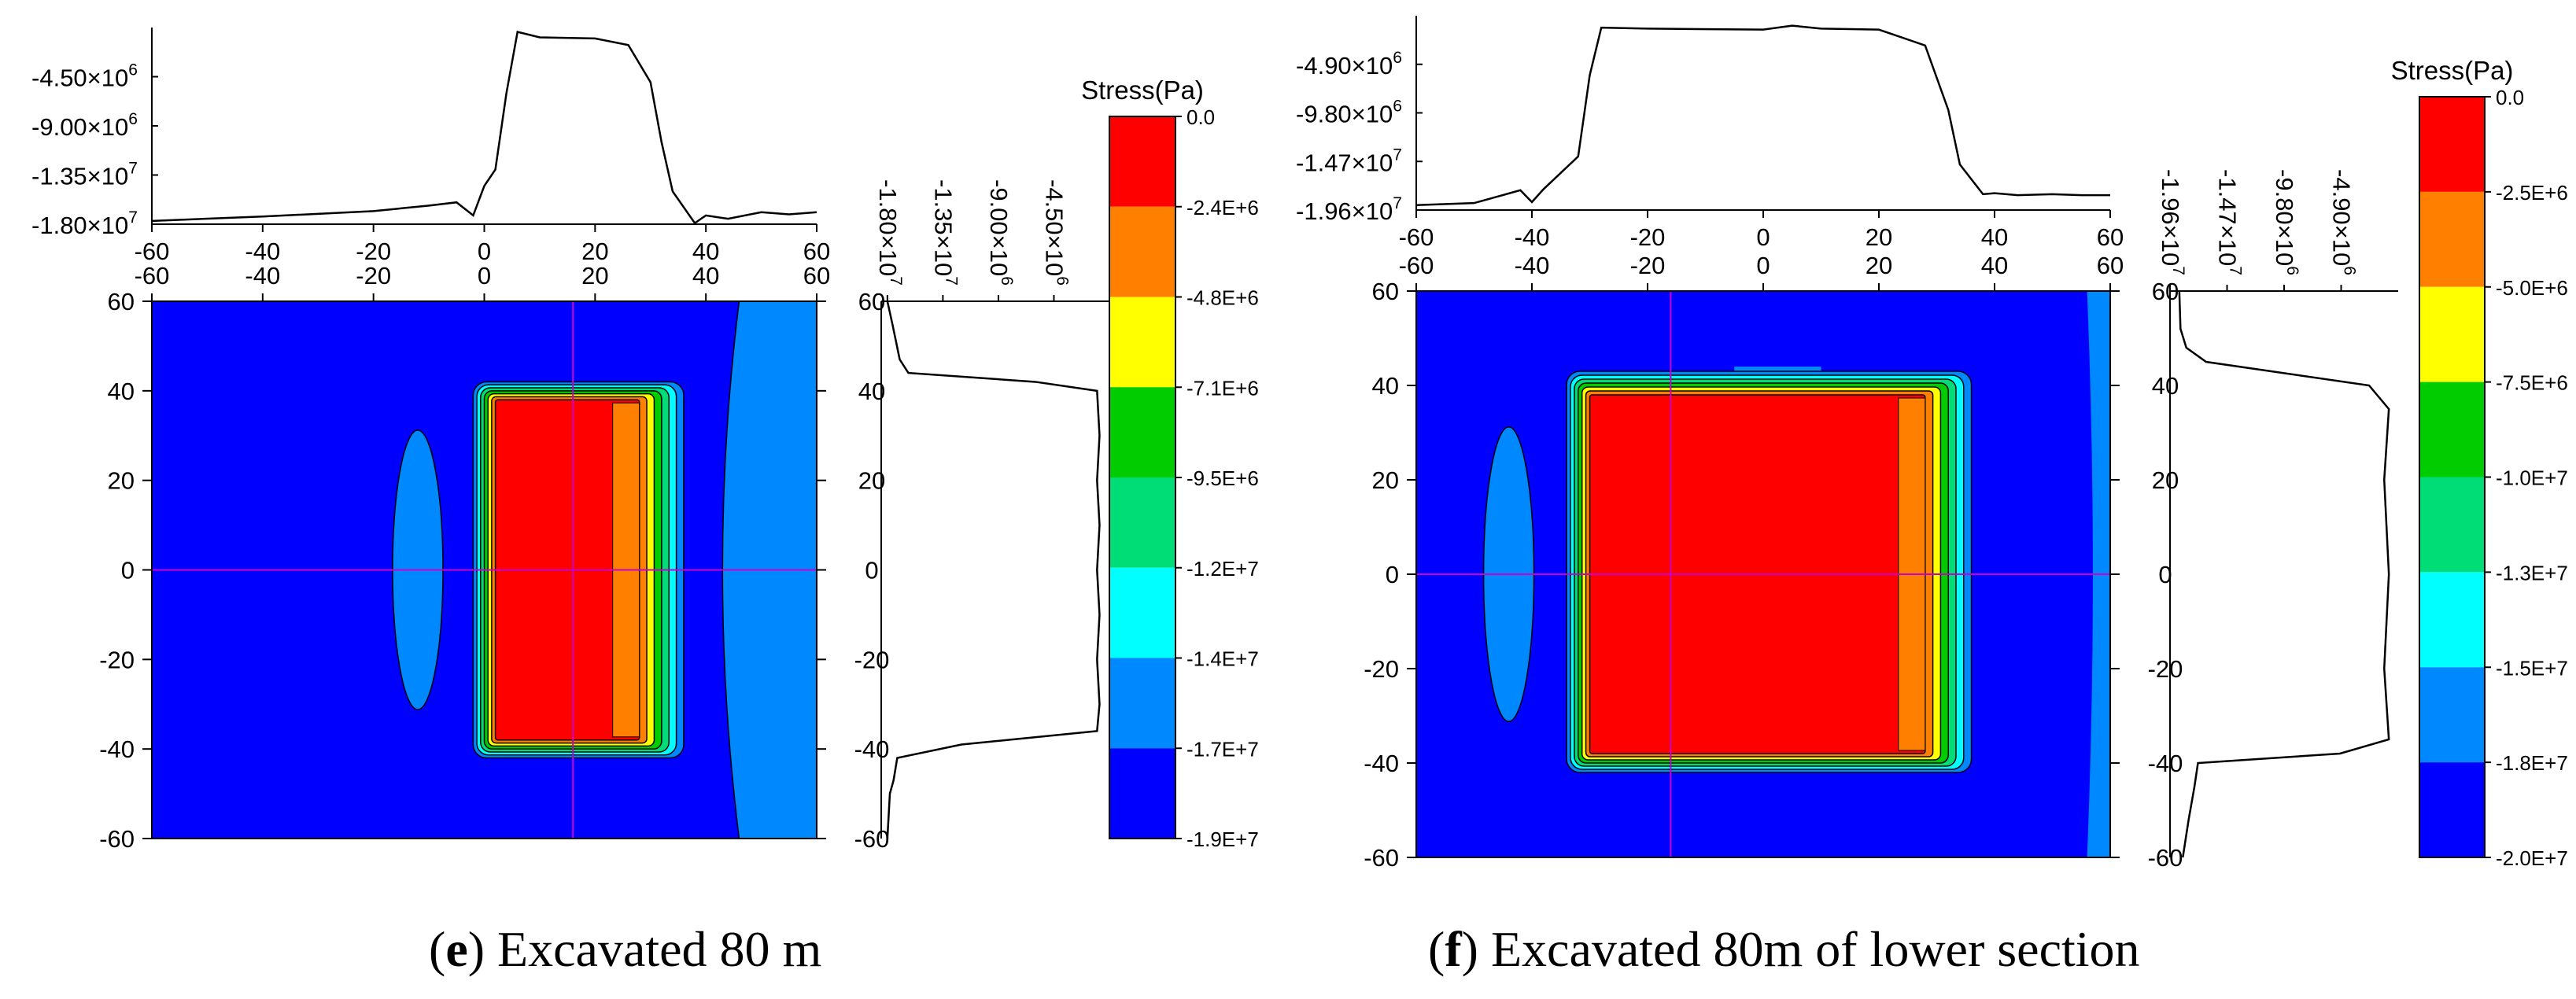  Describe the element at coordinates (2532, 668) in the screenshot. I see `colorbar-label-6: -1.5E+7` at that location.